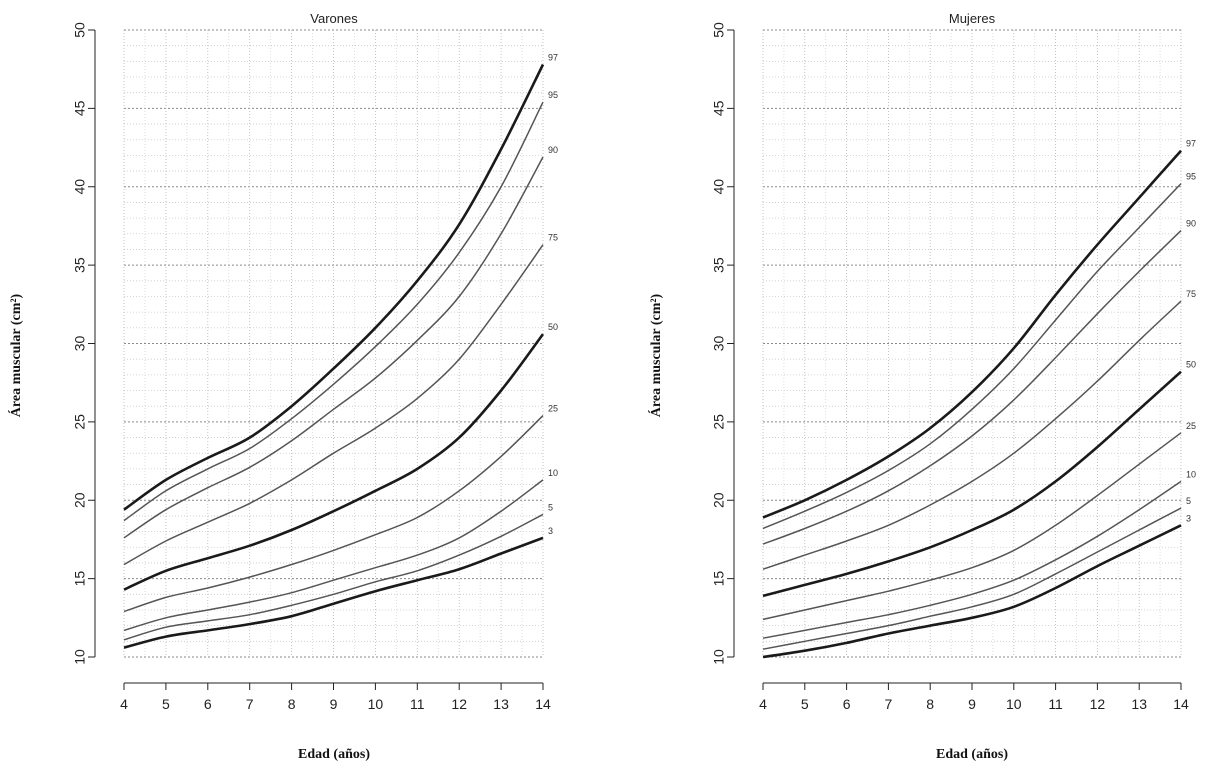 The image size is (1208, 770). I want to click on x-axis-varones: 4 5 6 7 8 9 10 11 12 13 14, so click(335, 697).